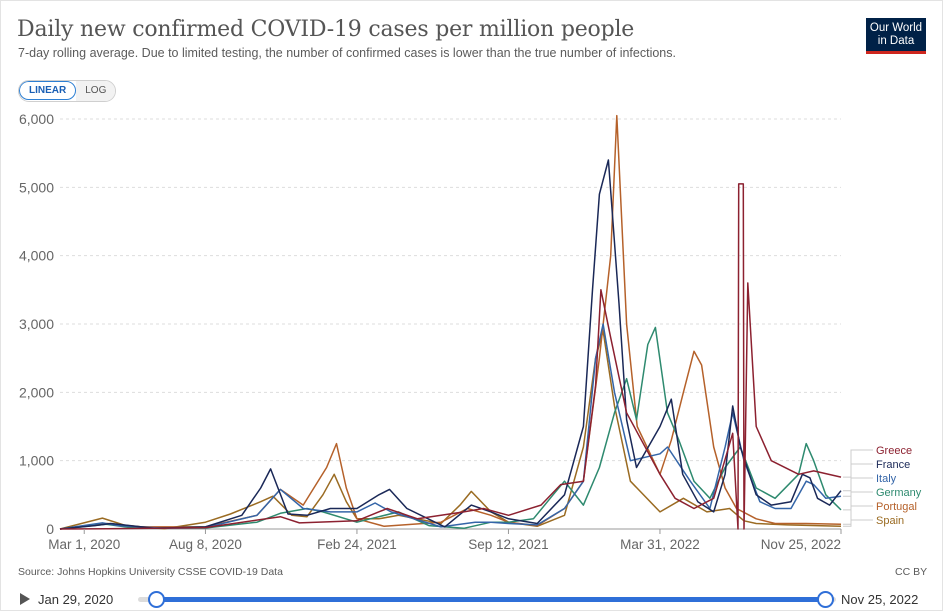  What do you see at coordinates (882, 486) in the screenshot?
I see `legend: Greece France Italy Germany Portugal Spain` at bounding box center [882, 486].